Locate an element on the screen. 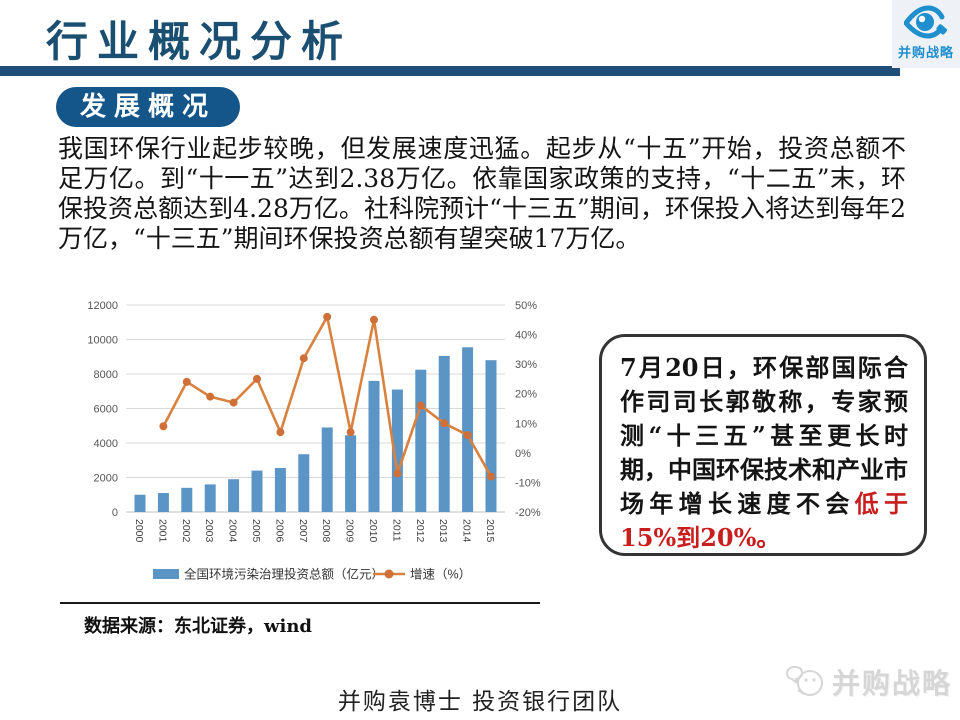 This screenshot has width=960, height=720. brand-logo: 并购战略 is located at coordinates (926, 34).